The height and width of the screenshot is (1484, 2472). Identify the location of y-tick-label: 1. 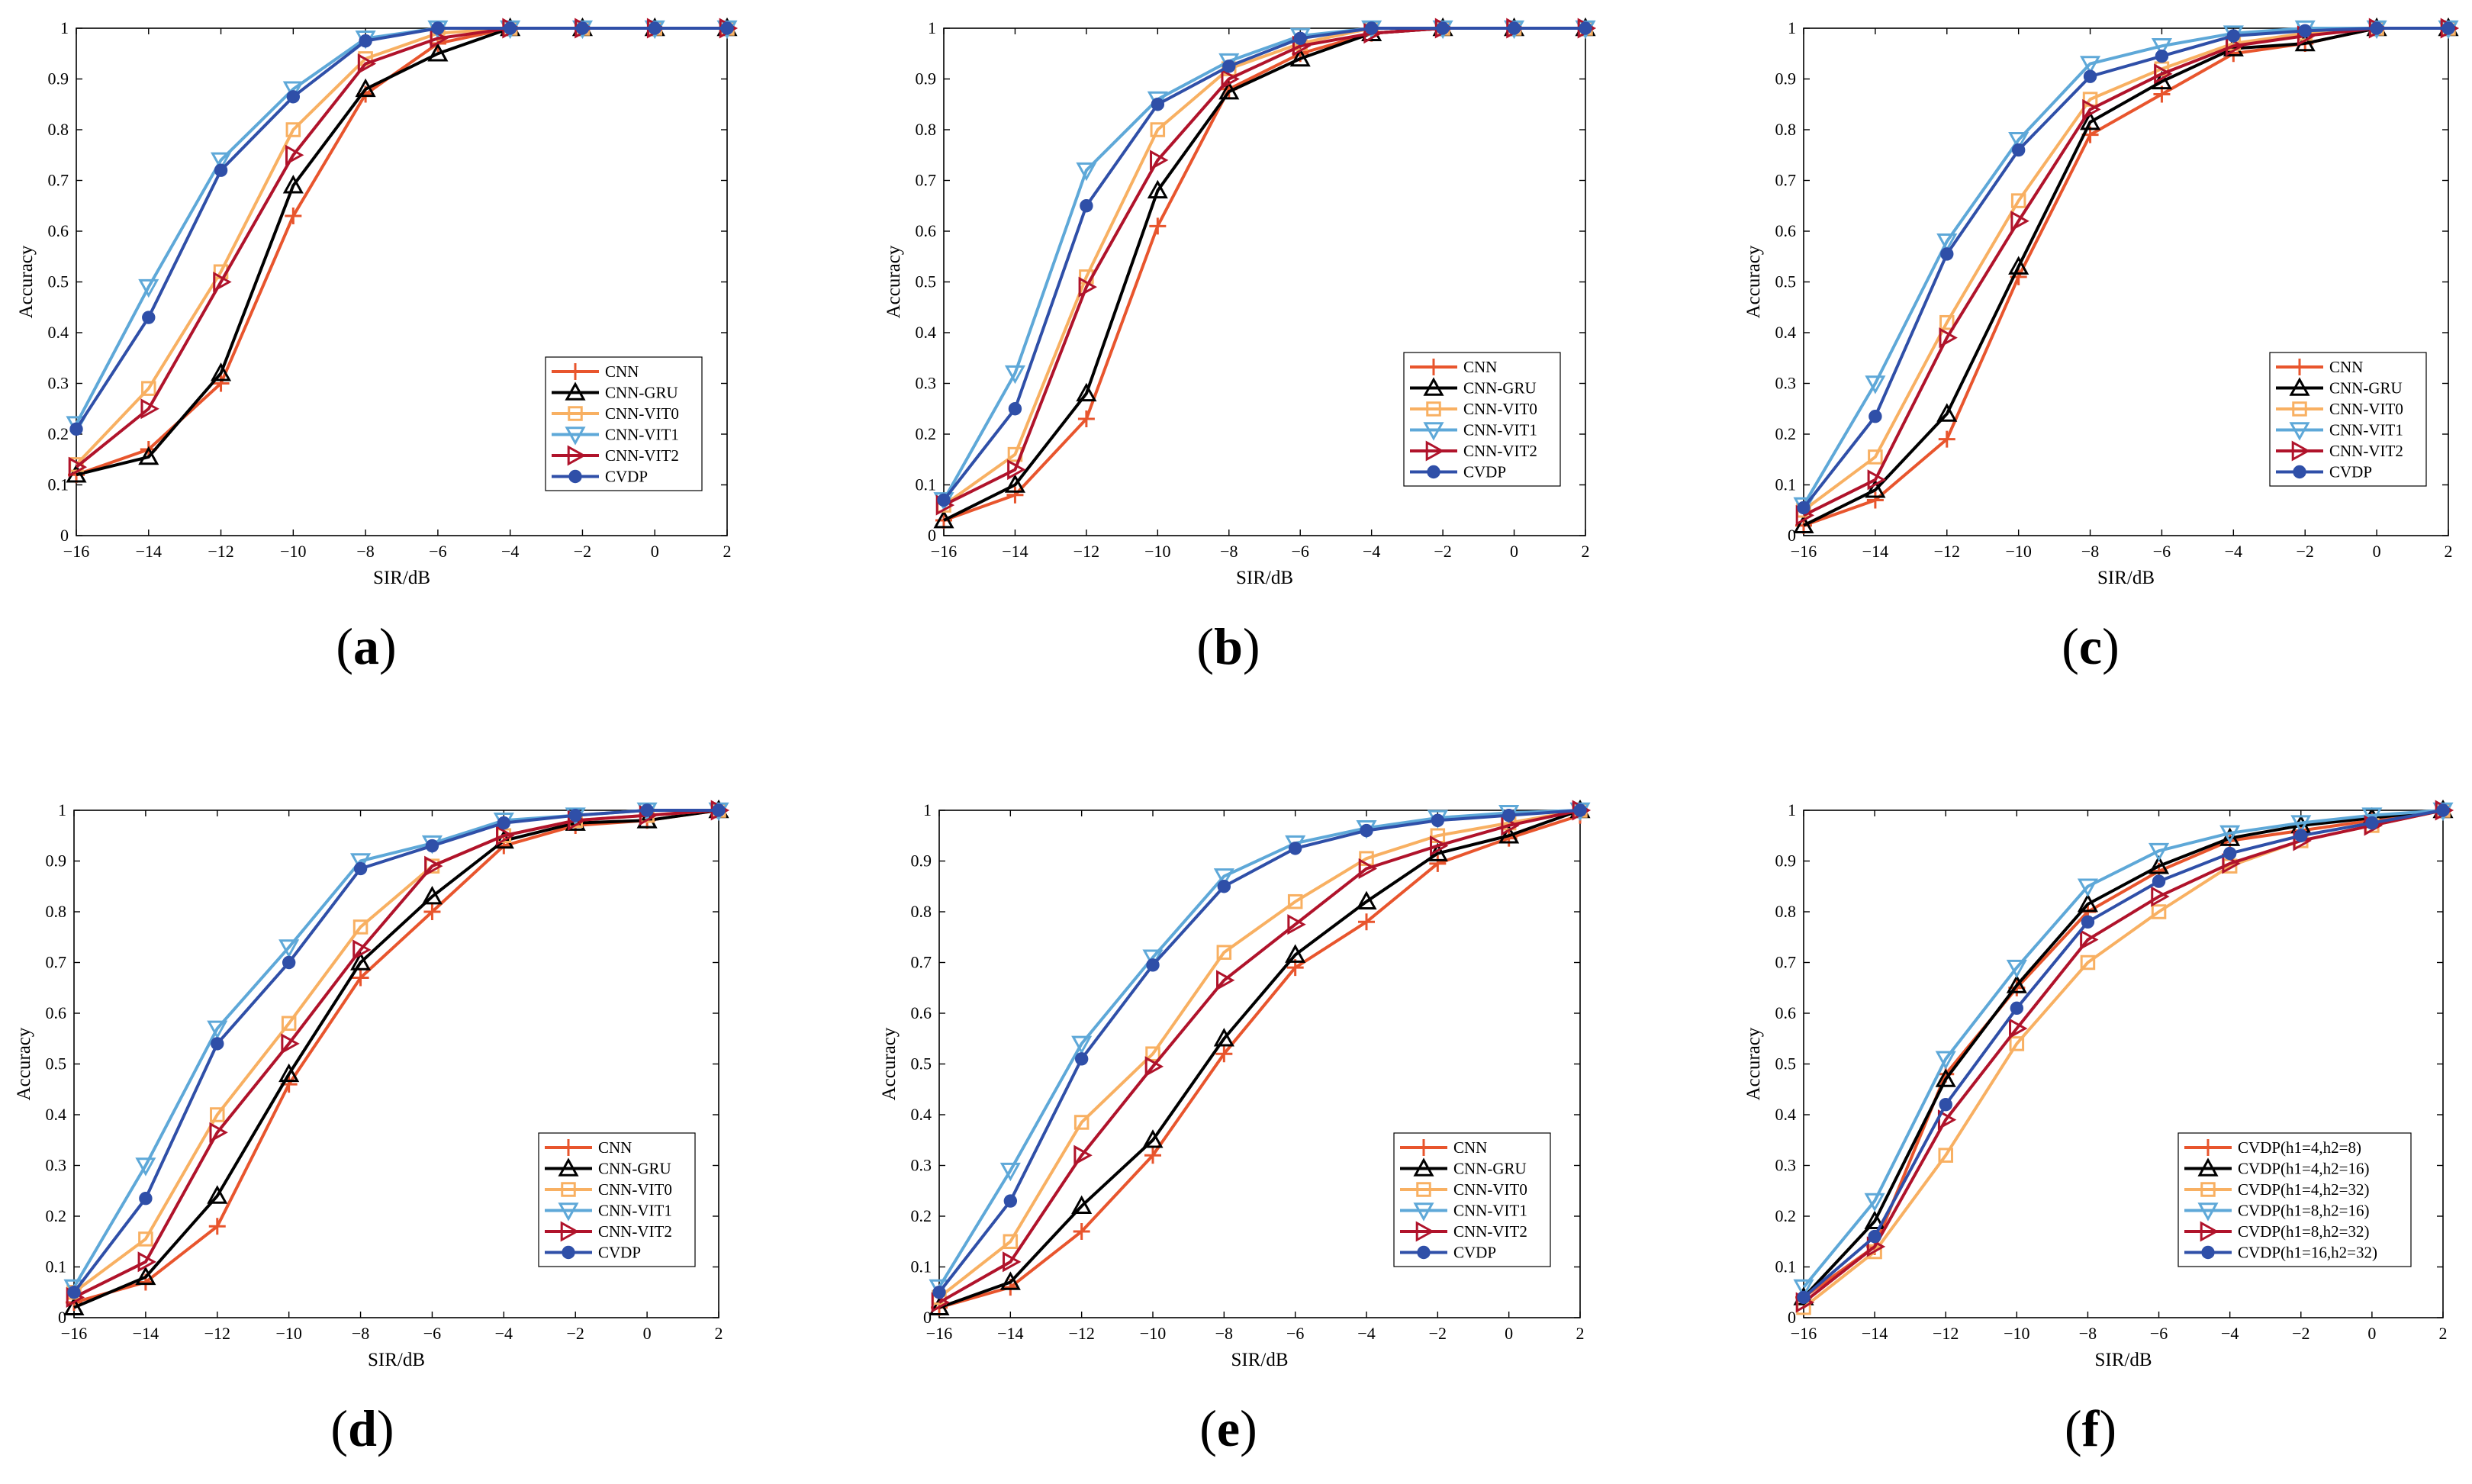
(1792, 809).